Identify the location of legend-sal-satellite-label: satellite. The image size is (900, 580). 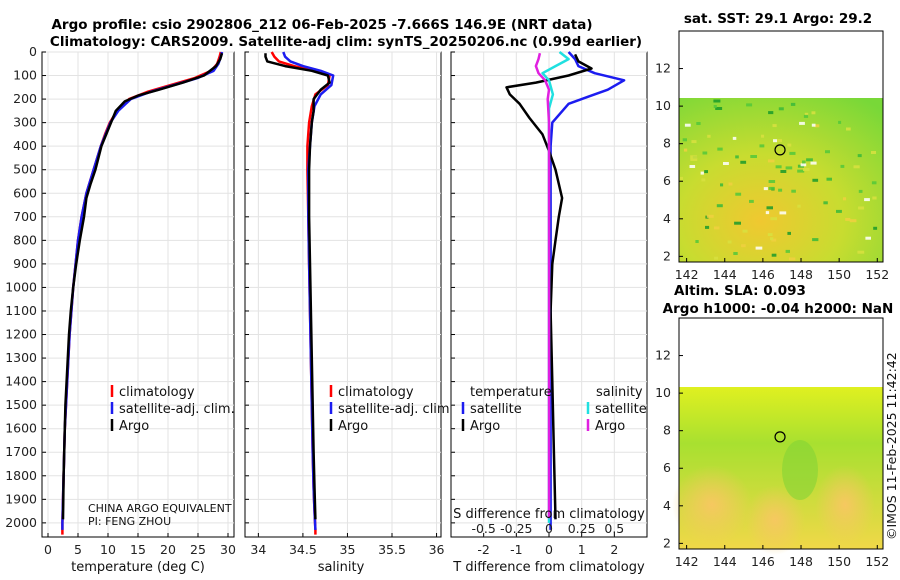
(621, 409).